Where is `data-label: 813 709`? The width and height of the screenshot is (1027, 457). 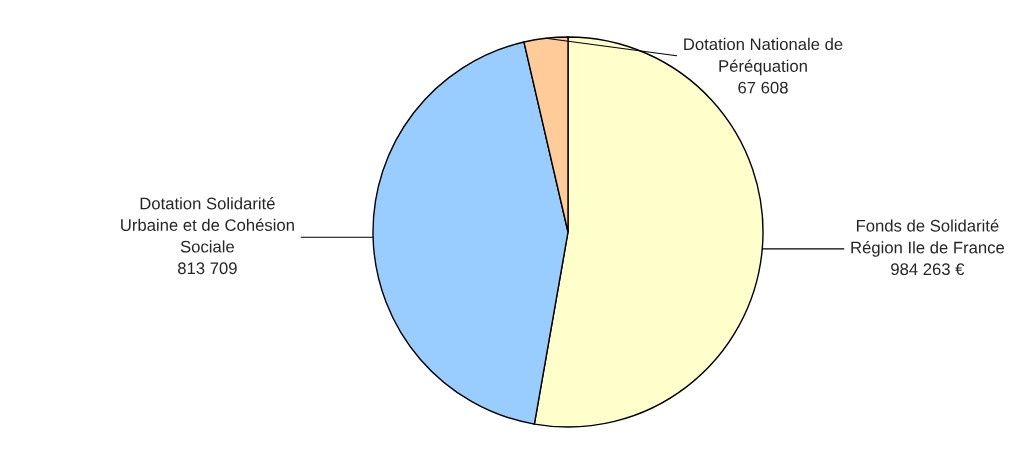
data-label: 813 709 is located at coordinates (207, 268).